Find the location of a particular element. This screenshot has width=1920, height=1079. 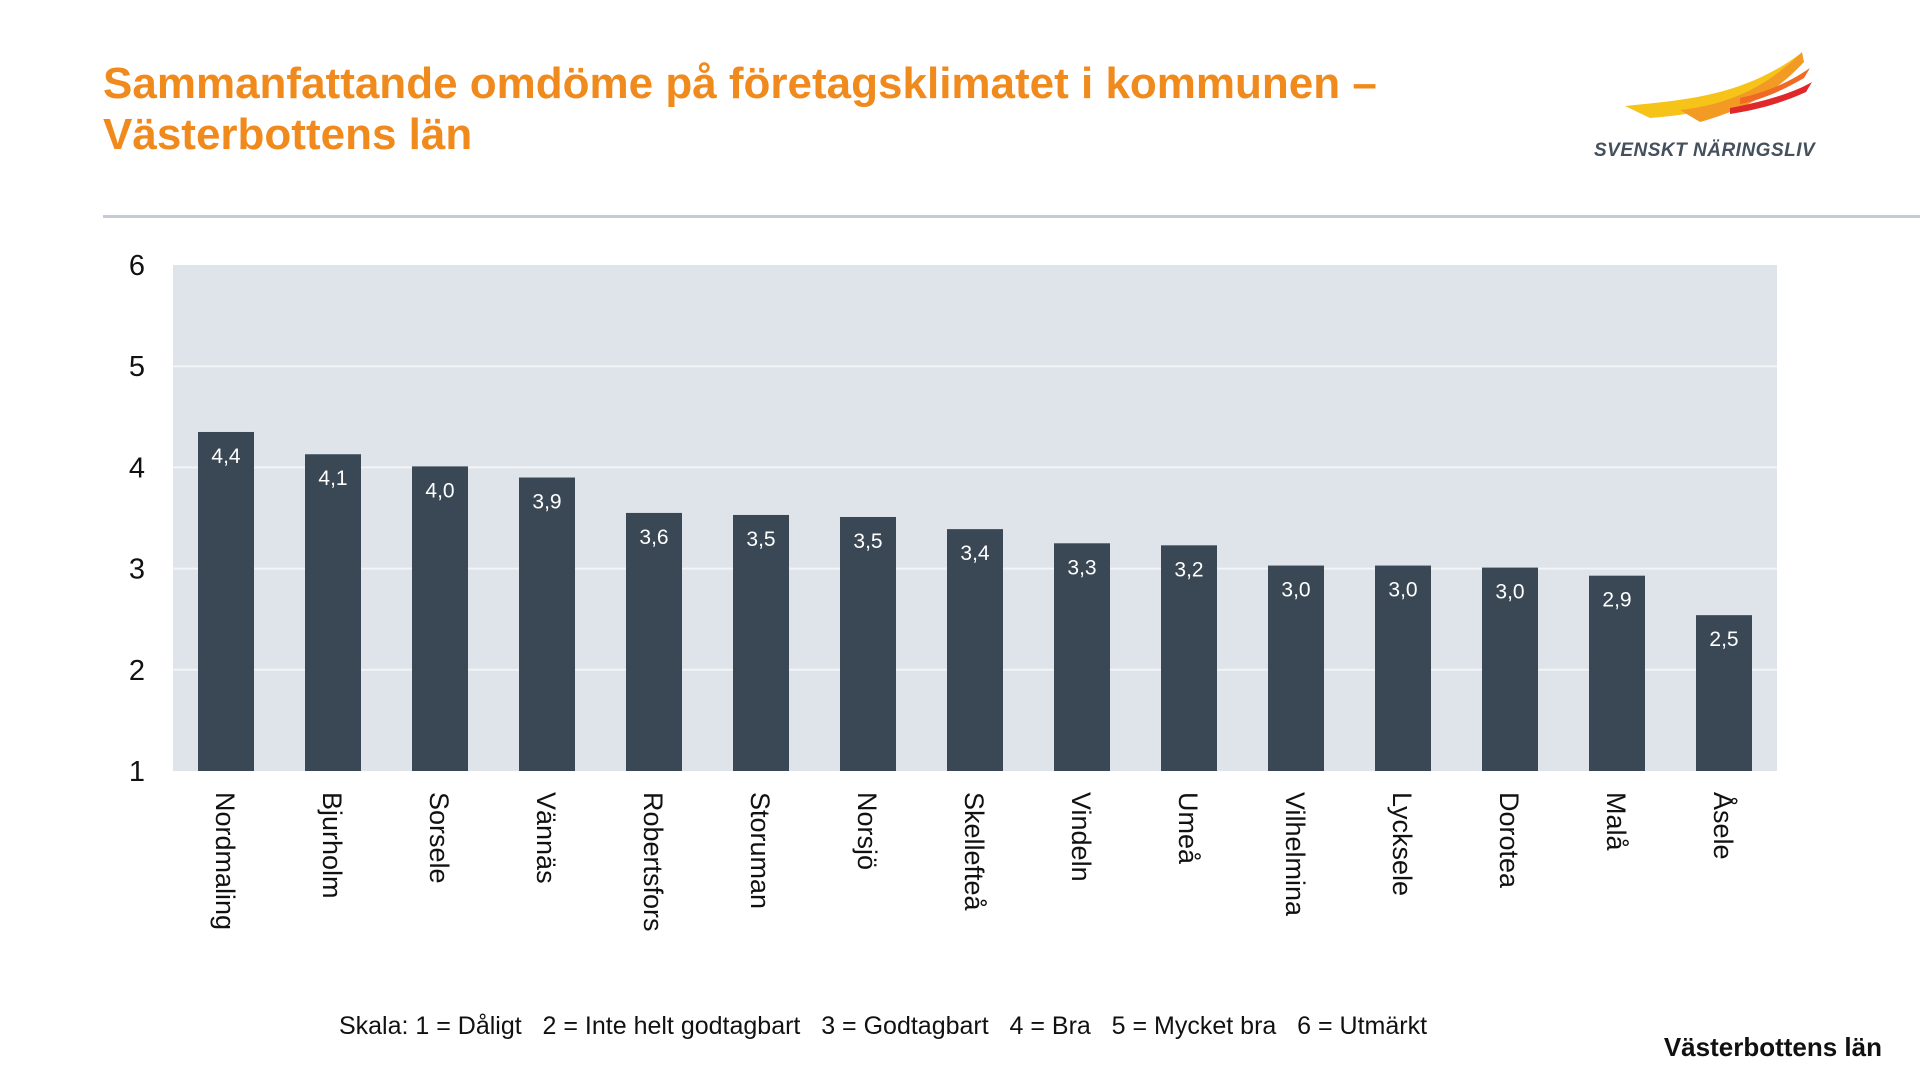

data-label: 3,9 is located at coordinates (546, 502).